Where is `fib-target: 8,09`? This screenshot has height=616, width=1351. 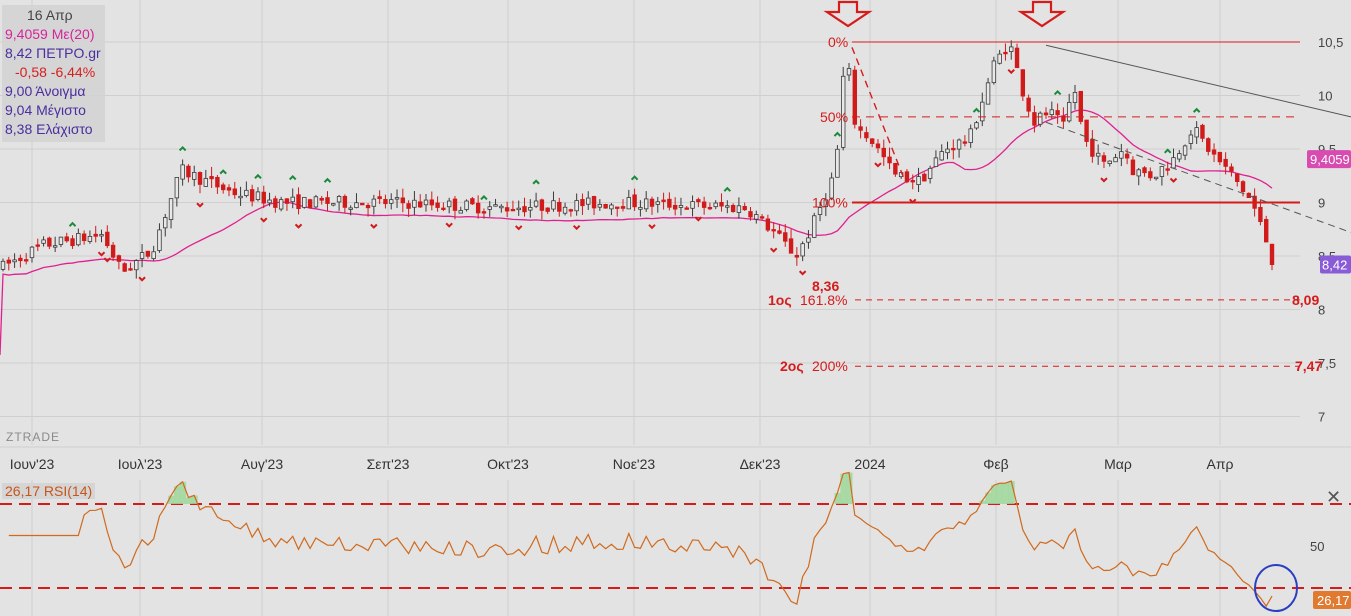
fib-target: 8,09 is located at coordinates (1305, 300).